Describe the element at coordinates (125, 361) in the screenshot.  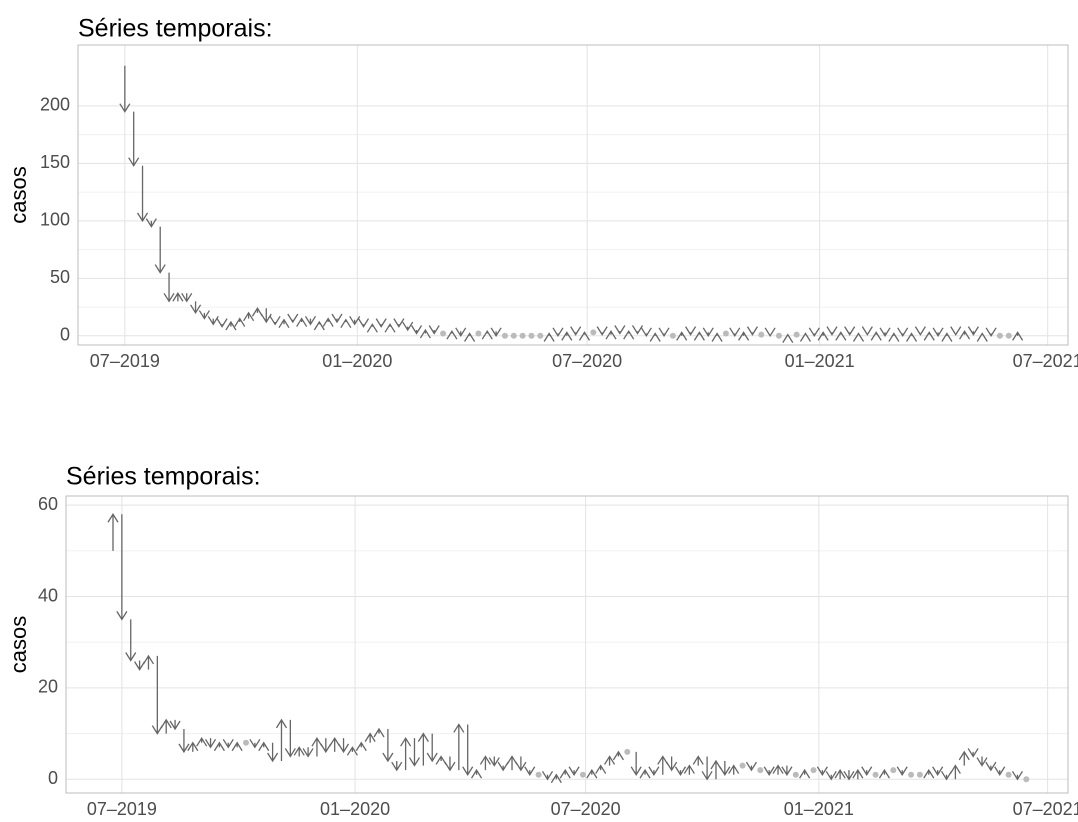
I see `x-tick-label: 07–2019` at that location.